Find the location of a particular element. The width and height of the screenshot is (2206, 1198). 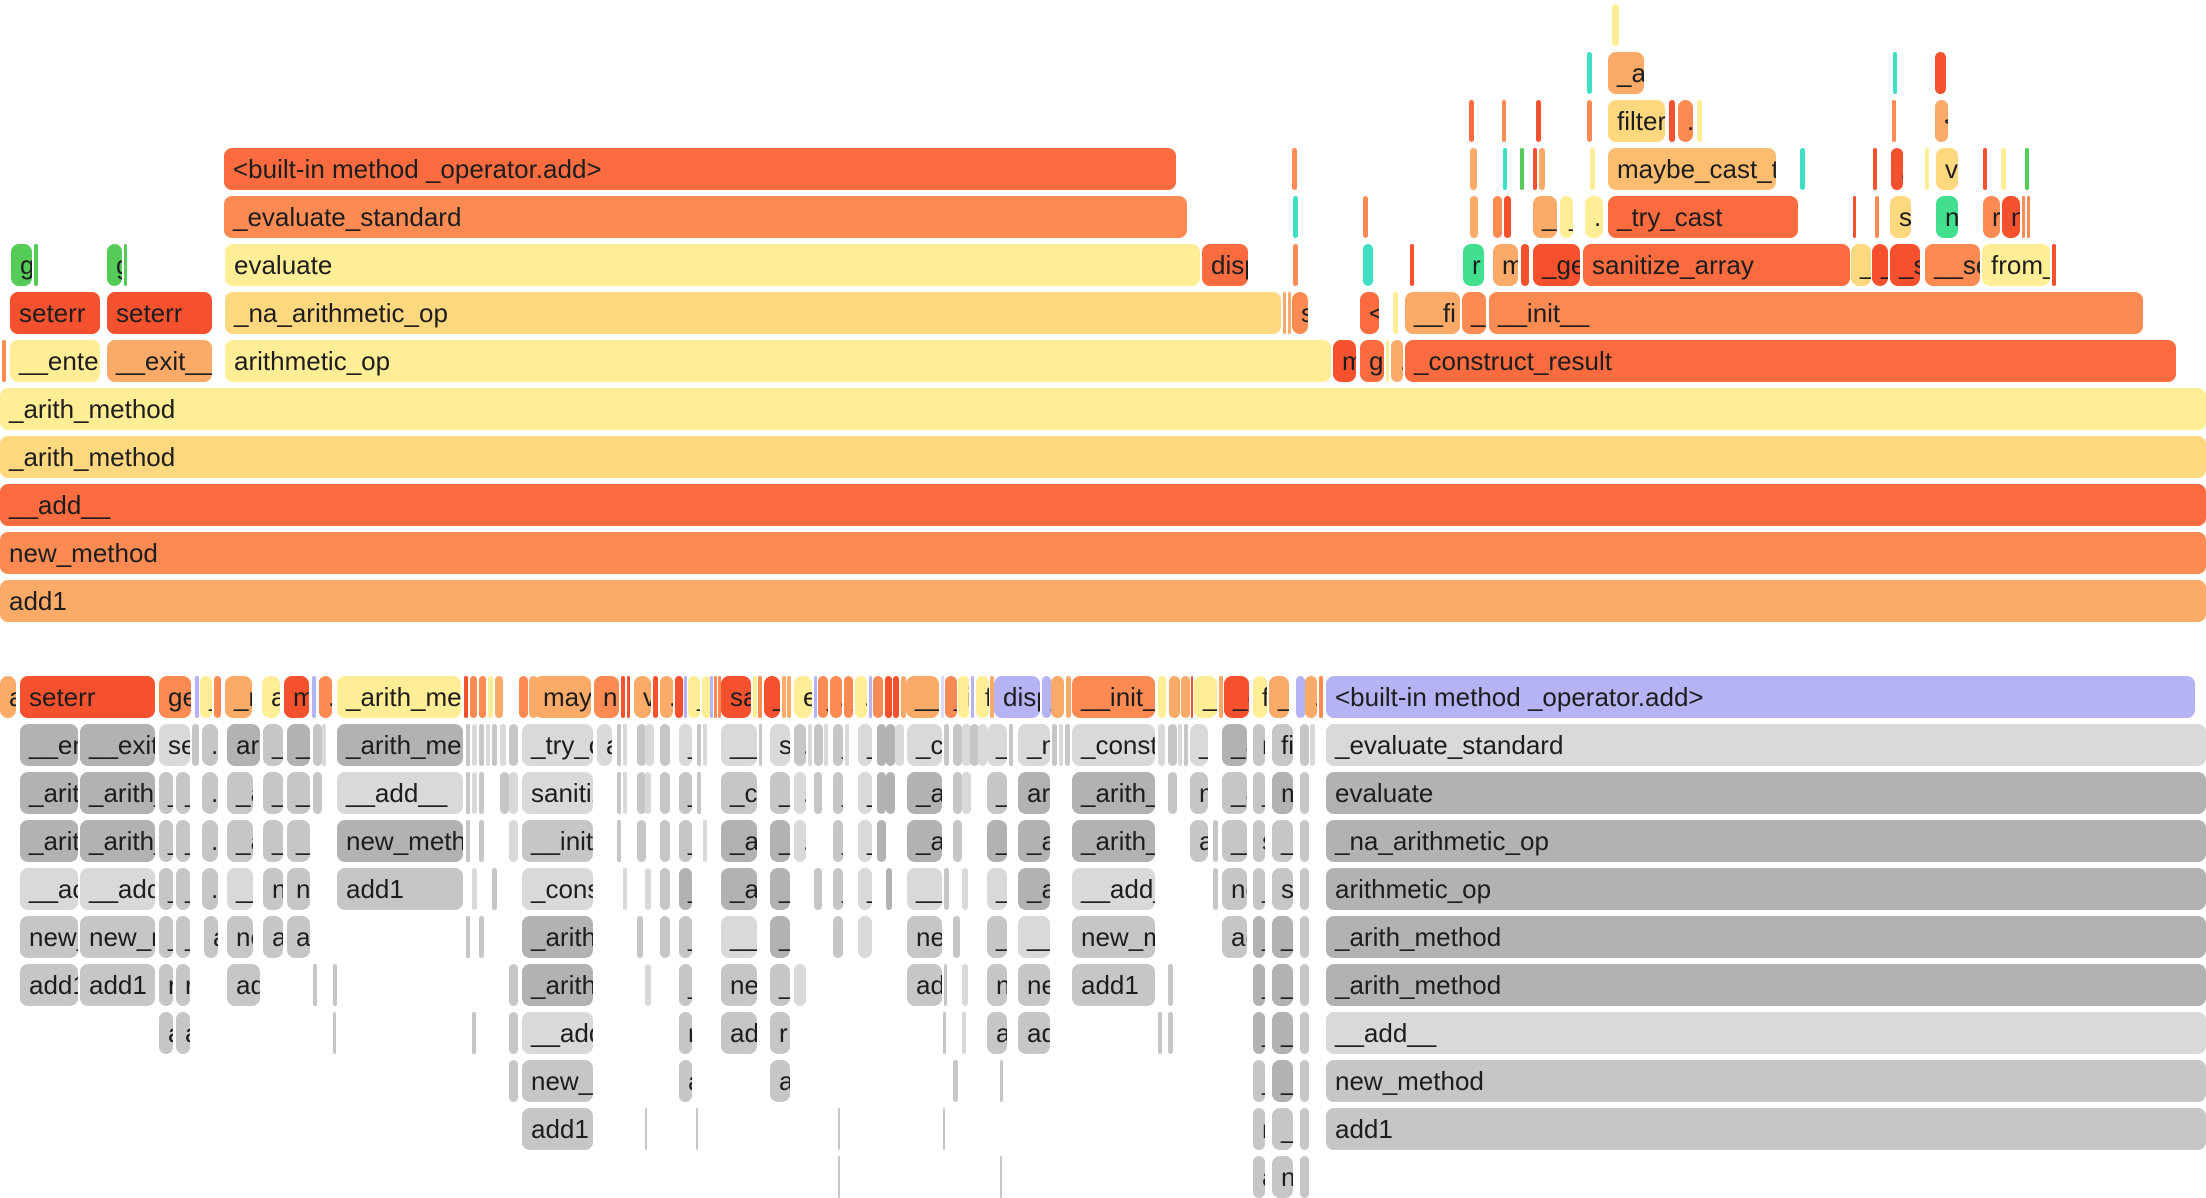

frame-en: __en is located at coordinates (49, 745).